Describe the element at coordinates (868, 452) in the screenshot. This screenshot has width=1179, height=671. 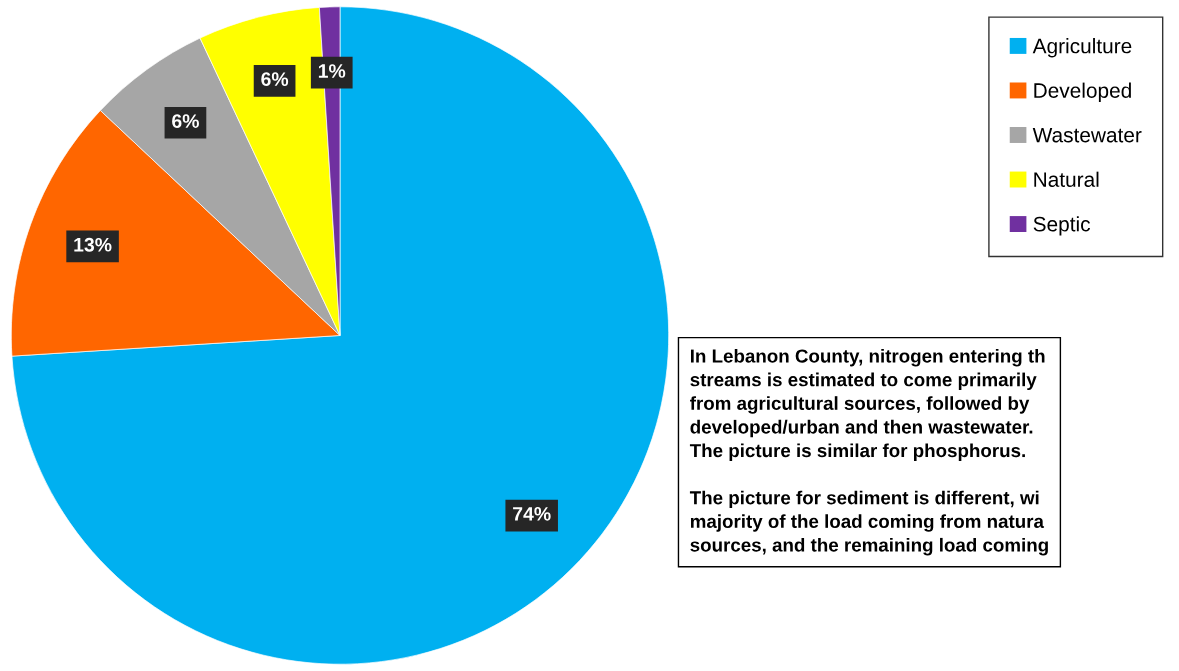
I see `text: In Lebanon County, nitrogen entering th streams is estimated to come primarily from agricultural sources, followed by developed/urban and then wastewater. The picture is similar for phosphorus. The picture for sediment is different, wi majority of the load coming from natura sources, and the remaining load coming` at that location.